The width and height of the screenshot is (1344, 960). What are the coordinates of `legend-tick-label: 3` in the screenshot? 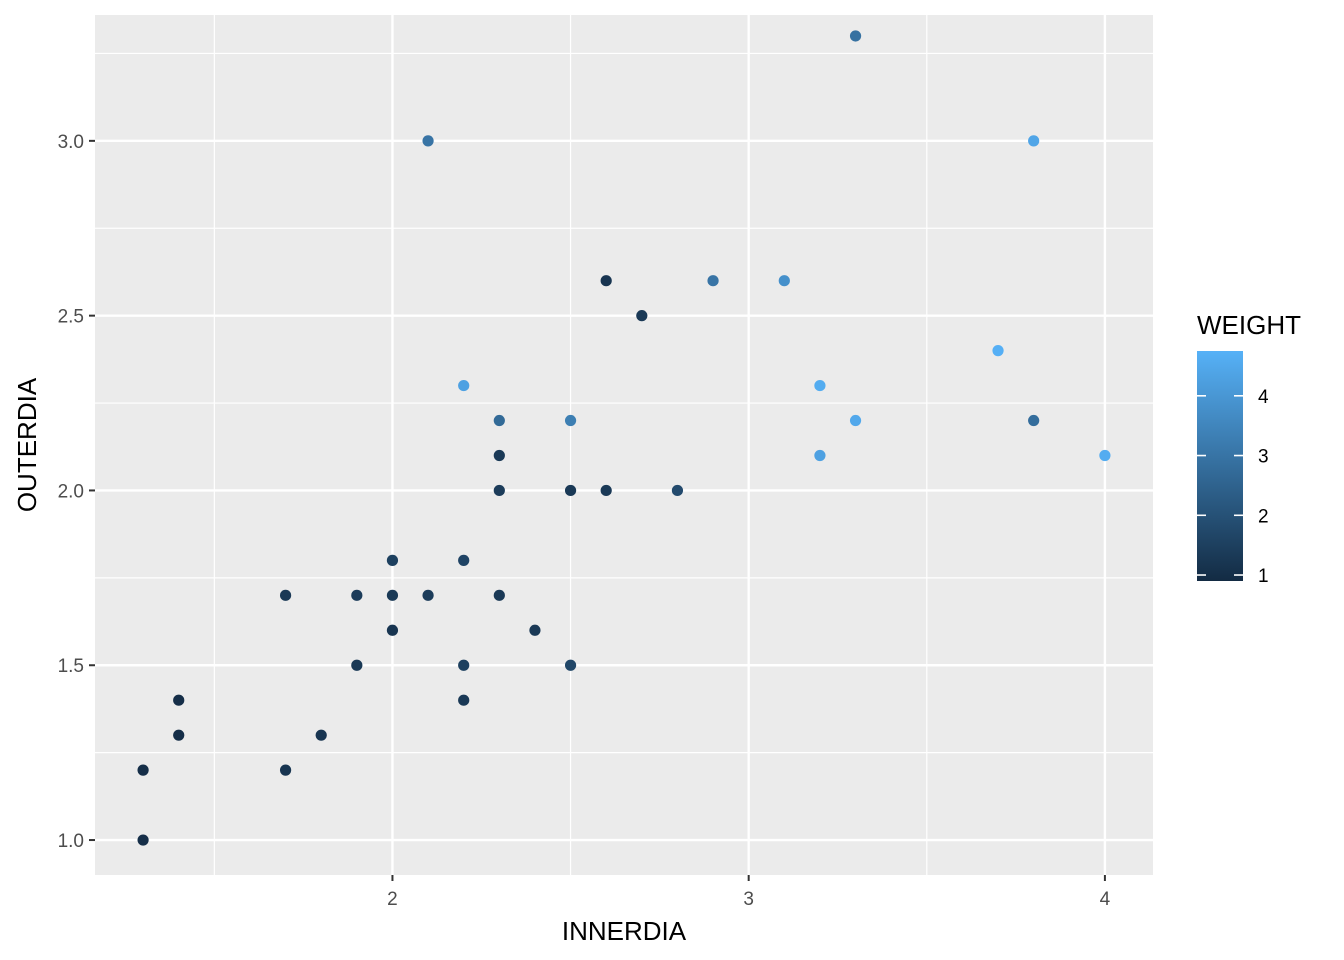 It's located at (1263, 457).